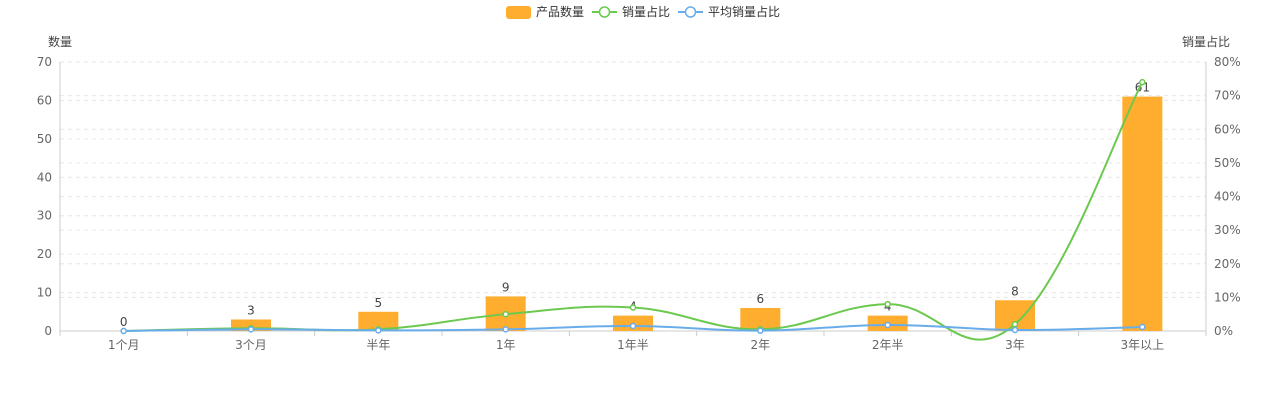  What do you see at coordinates (518, 12) in the screenshot?
I see `legend-bar-swatch` at bounding box center [518, 12].